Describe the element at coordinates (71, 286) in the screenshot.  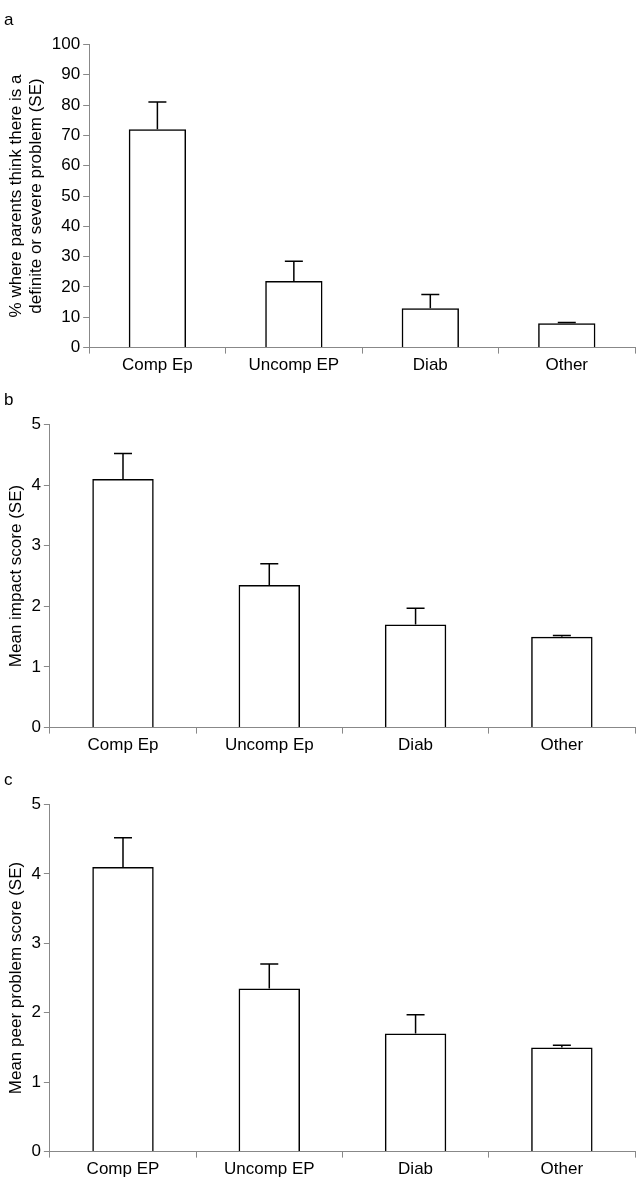
I see `y-tick-label: 20` at that location.